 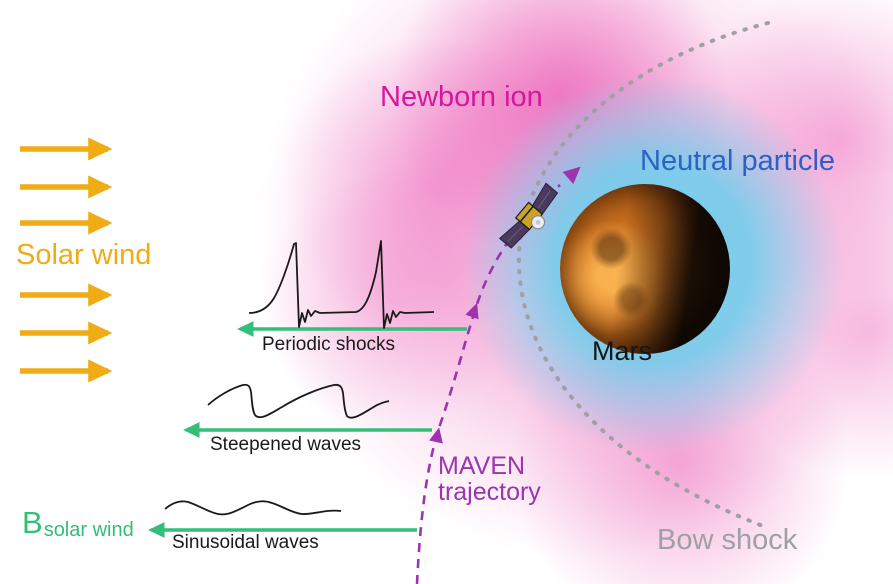 What do you see at coordinates (84, 255) in the screenshot?
I see `solar-wind-label: Solar wind` at bounding box center [84, 255].